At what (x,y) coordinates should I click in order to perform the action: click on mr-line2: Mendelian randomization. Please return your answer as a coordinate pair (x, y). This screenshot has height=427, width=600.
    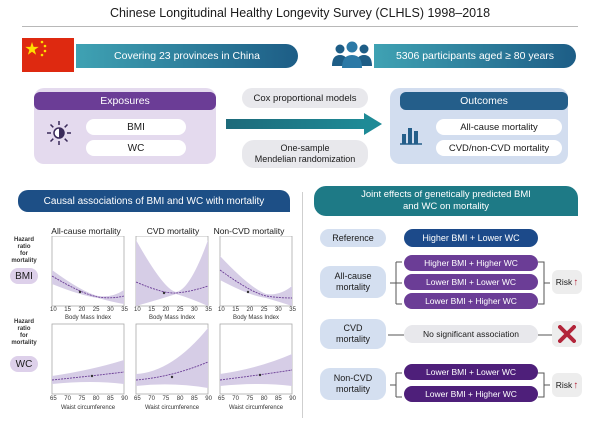
    Looking at the image, I should click on (305, 159).